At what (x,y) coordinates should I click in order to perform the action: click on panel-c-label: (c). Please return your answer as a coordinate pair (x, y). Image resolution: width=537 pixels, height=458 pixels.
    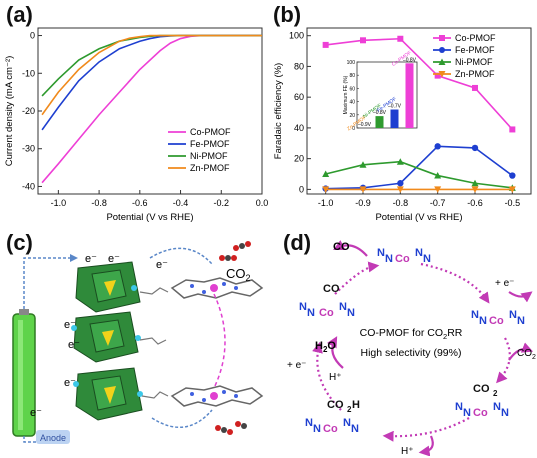
    Looking at the image, I should click on (19, 242).